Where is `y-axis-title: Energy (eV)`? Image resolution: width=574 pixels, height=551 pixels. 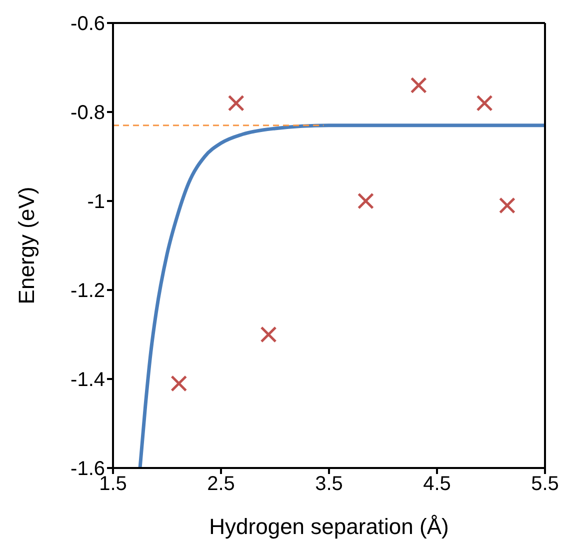
y-axis-title: Energy (eV) is located at coordinates (26, 245).